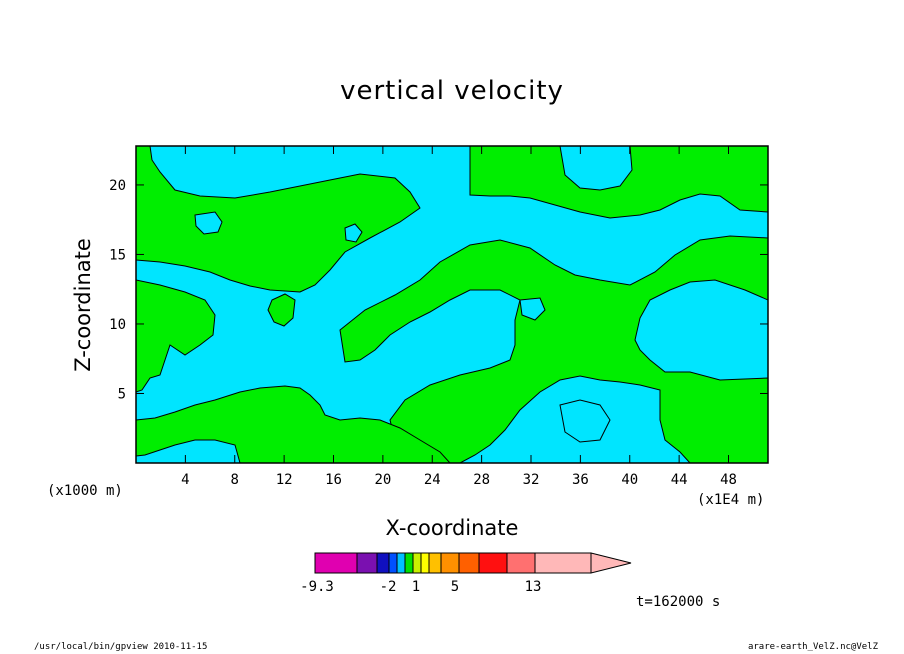 This screenshot has width=904, height=654. Describe the element at coordinates (455, 587) in the screenshot. I see `colorbar-label: 5` at that location.